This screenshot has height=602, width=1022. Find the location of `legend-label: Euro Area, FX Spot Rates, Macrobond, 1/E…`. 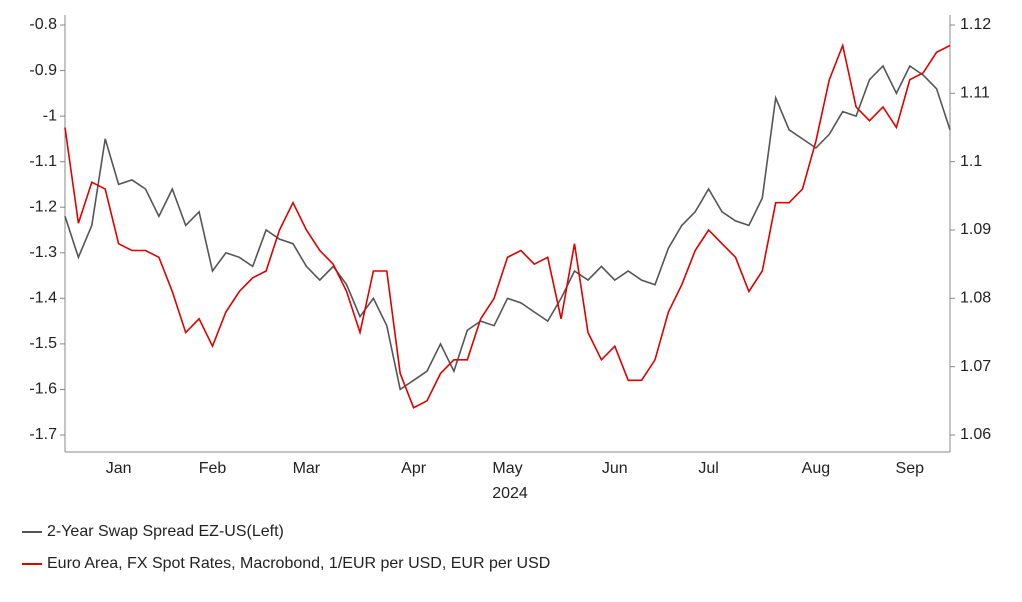

legend-label: Euro Area, FX Spot Rates, Macrobond, 1/E… is located at coordinates (298, 563).